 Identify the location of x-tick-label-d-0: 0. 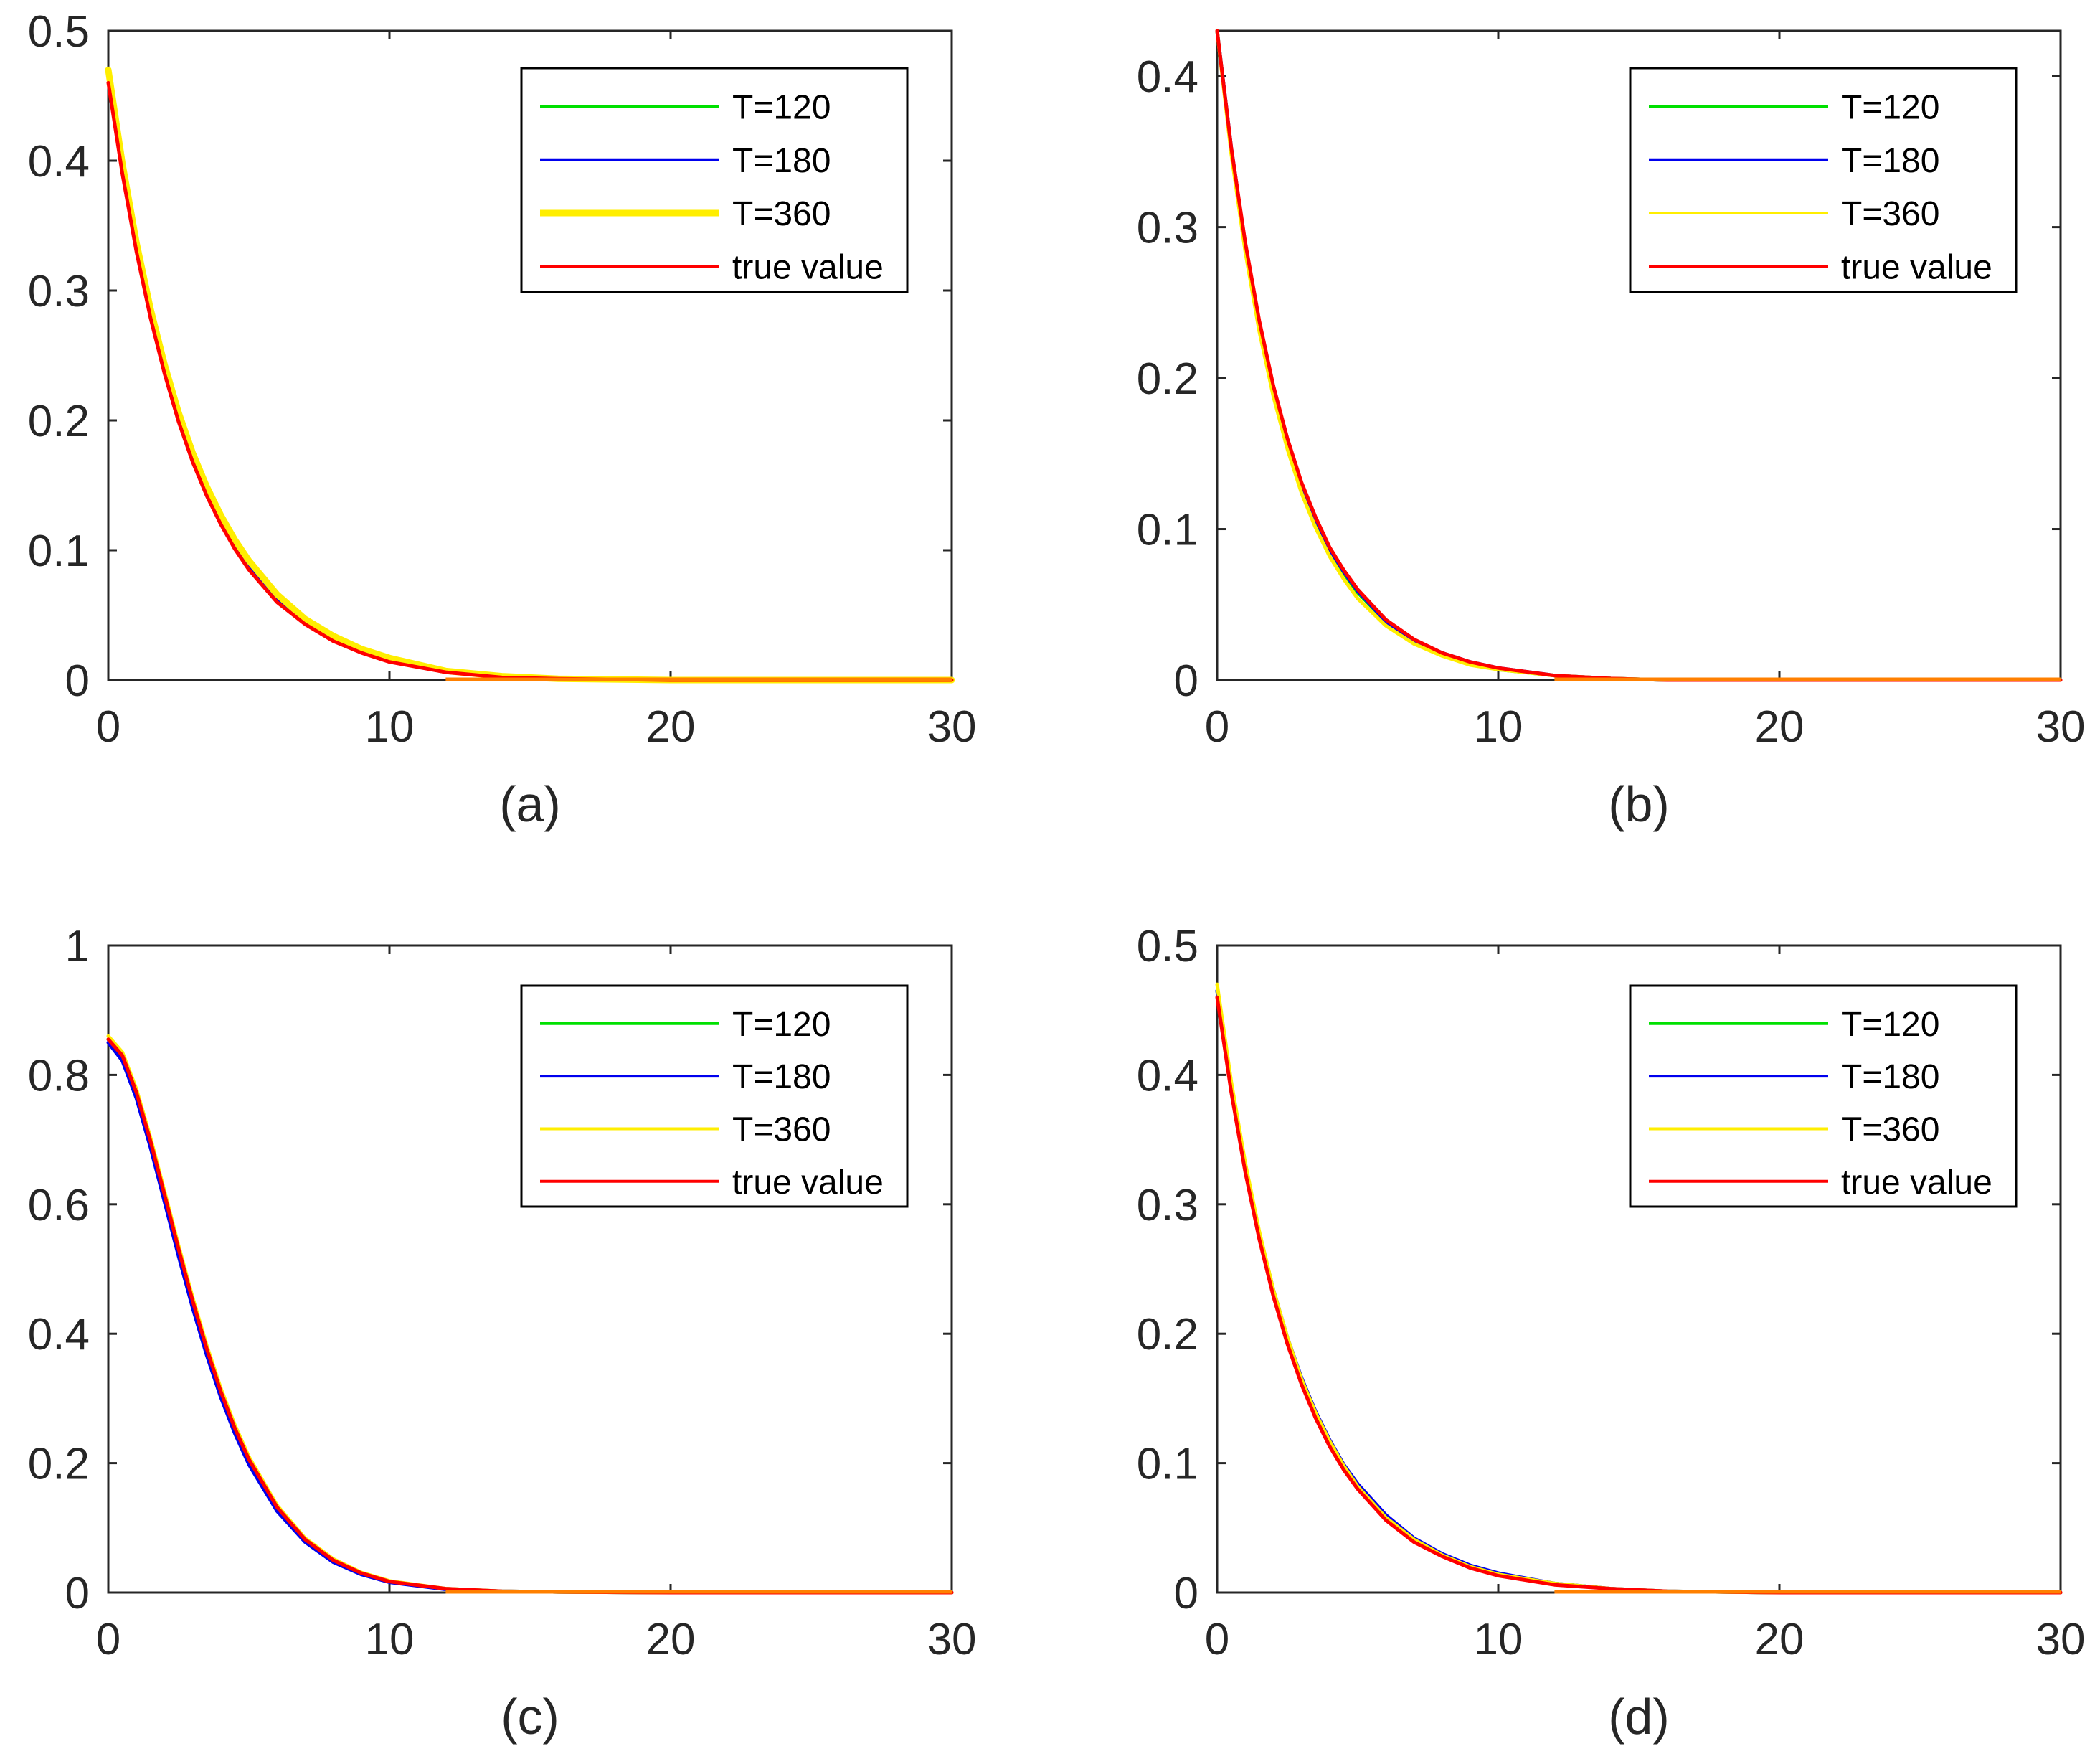
(1217, 1639).